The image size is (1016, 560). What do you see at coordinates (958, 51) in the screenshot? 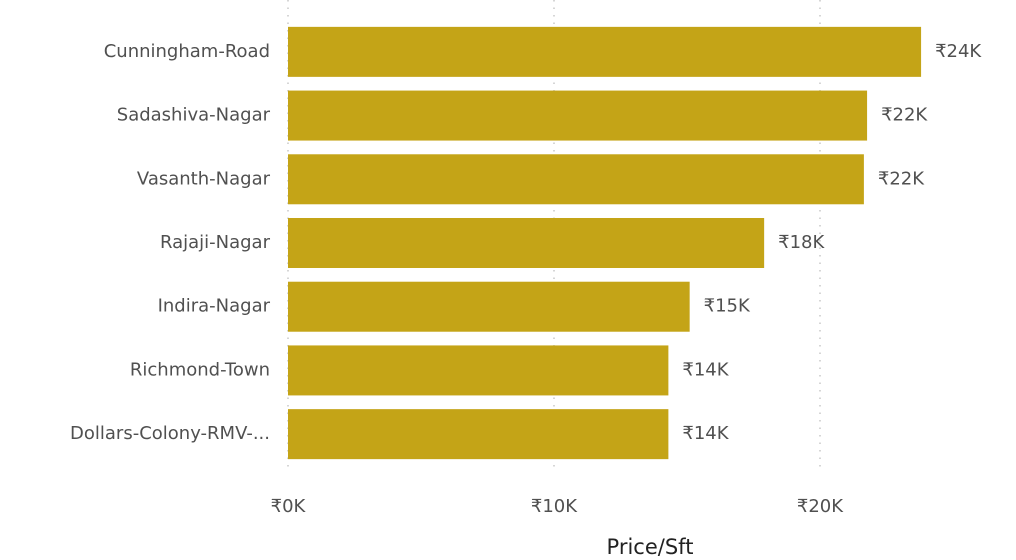
I see `data-label: ₹24K` at bounding box center [958, 51].